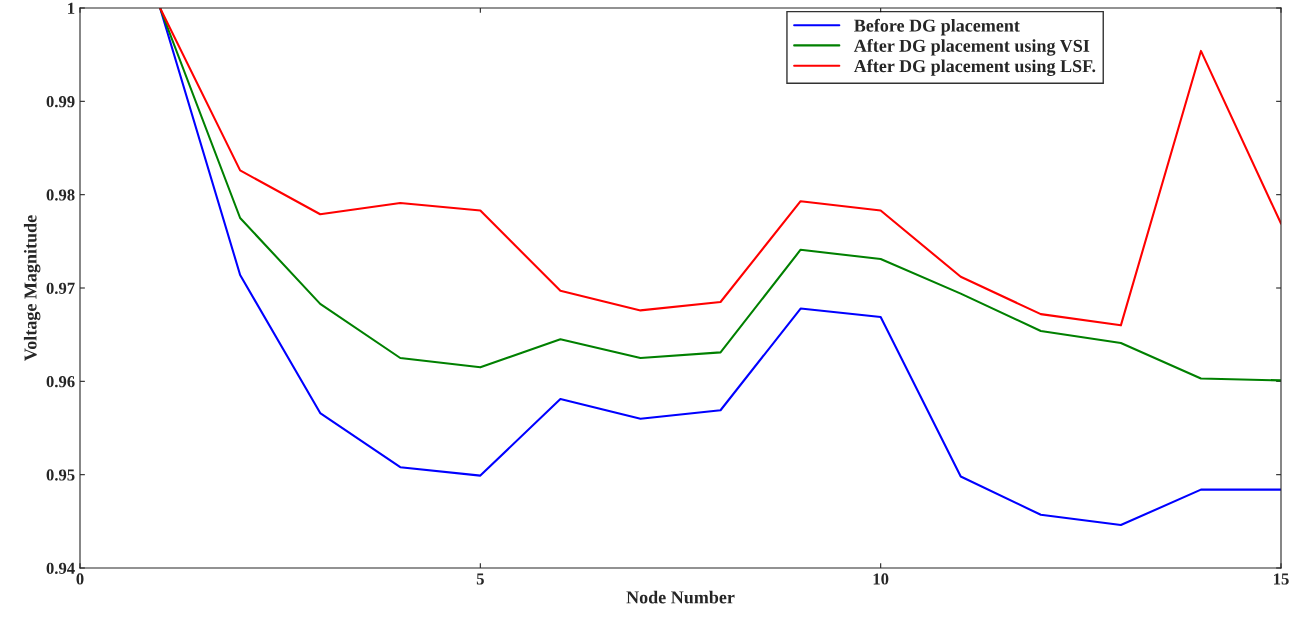  I want to click on x-tick-label: 15, so click(1281, 579).